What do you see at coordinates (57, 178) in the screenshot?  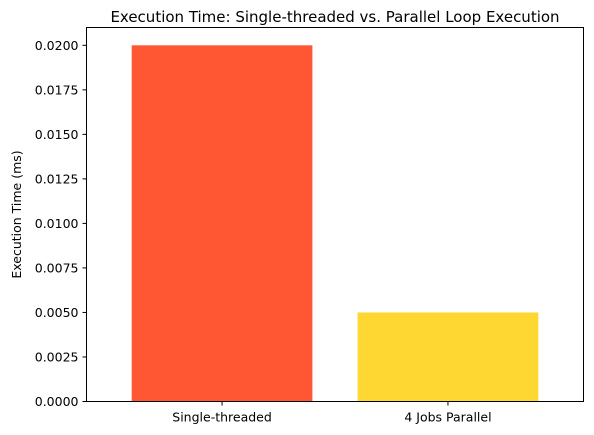 I see `y-tick-label: 0.0125` at bounding box center [57, 178].